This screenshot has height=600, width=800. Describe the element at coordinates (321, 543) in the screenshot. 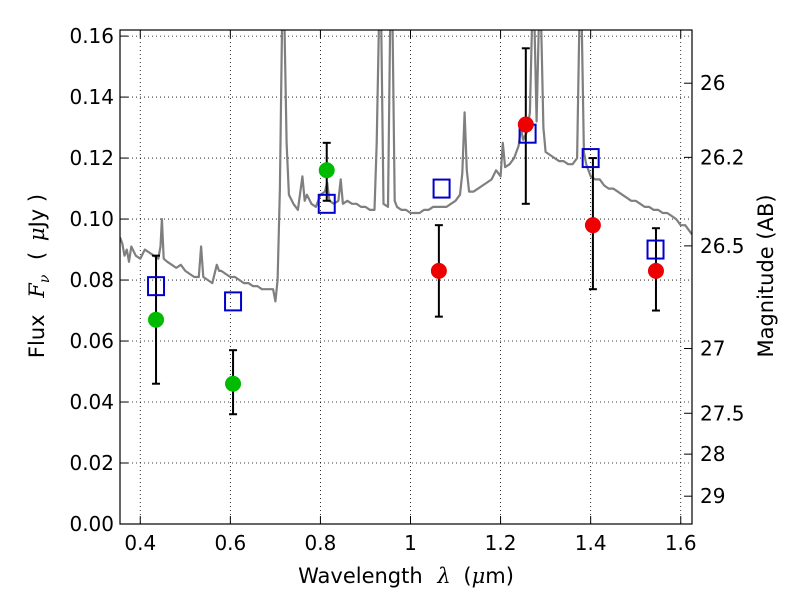

I see `x-tick-label: 0.8` at that location.